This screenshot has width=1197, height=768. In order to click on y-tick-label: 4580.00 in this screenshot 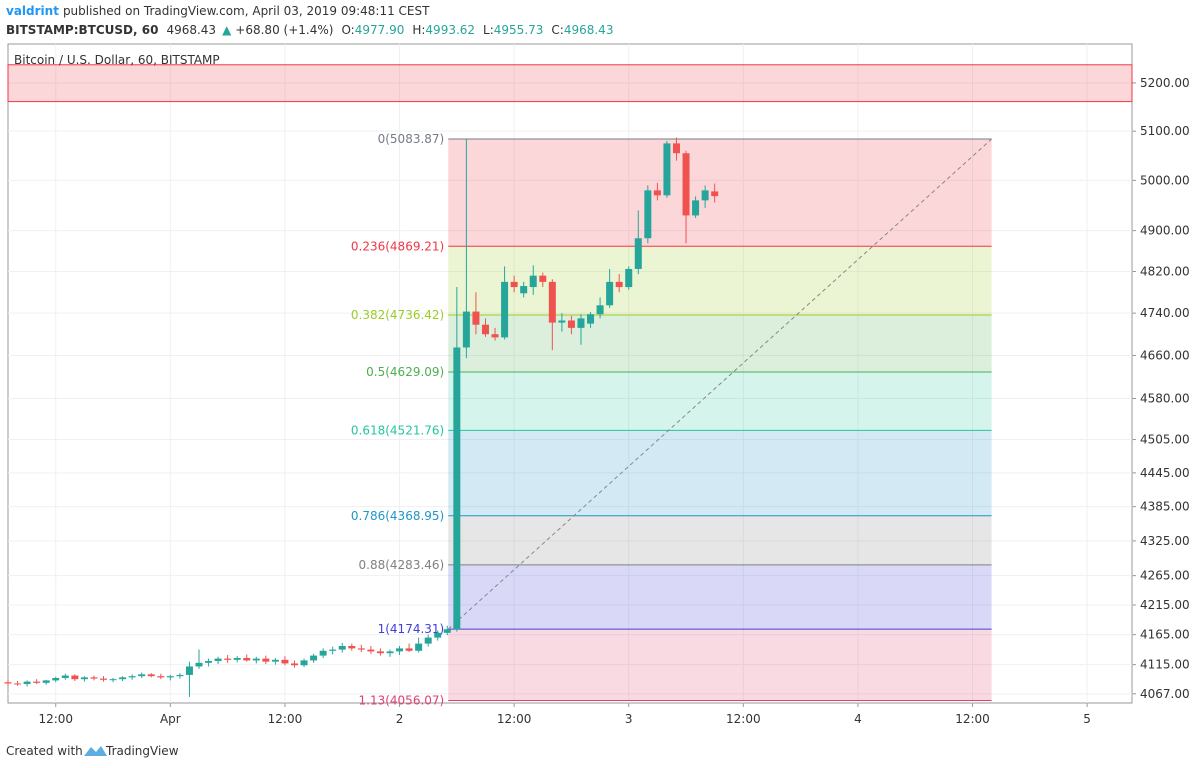, I will do `click(1165, 399)`.